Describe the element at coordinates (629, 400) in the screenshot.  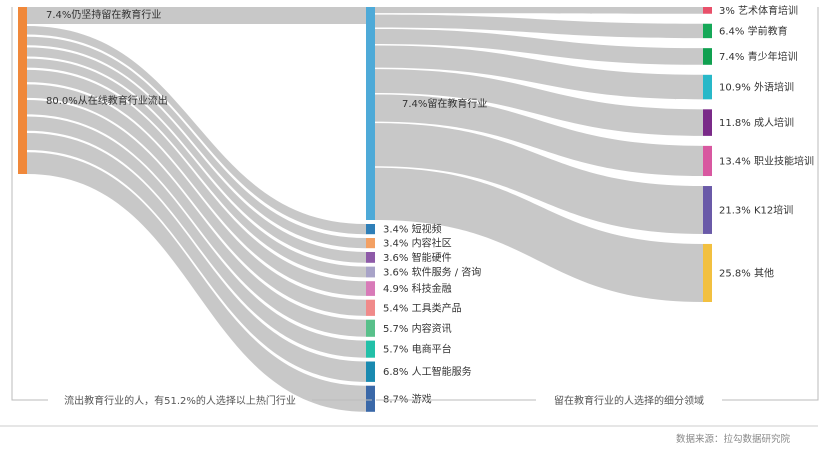
I see `caption-right: 留在教育行业的人选择的细分领域` at that location.